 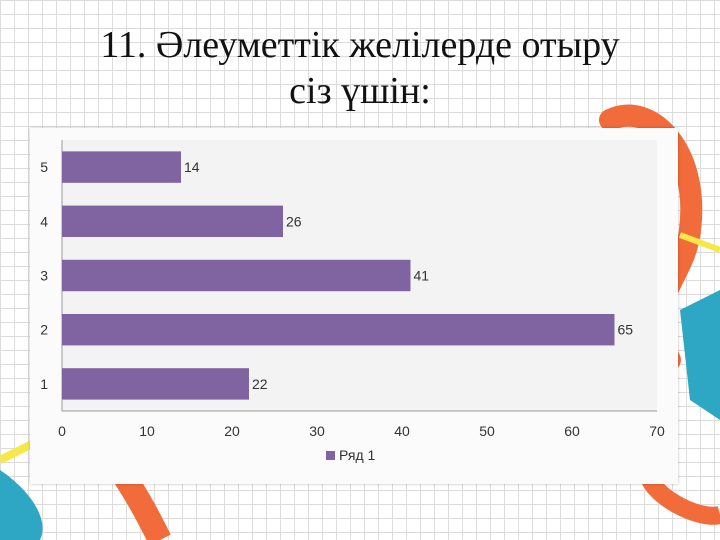 I want to click on y-tick-label-4: 4, so click(x=44, y=221).